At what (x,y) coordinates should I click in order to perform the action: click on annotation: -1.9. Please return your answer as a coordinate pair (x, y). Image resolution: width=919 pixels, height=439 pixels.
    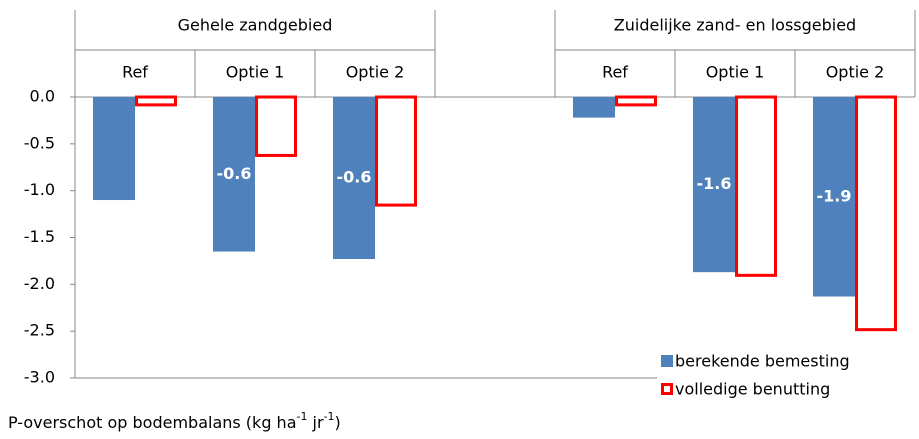
    Looking at the image, I should click on (834, 195).